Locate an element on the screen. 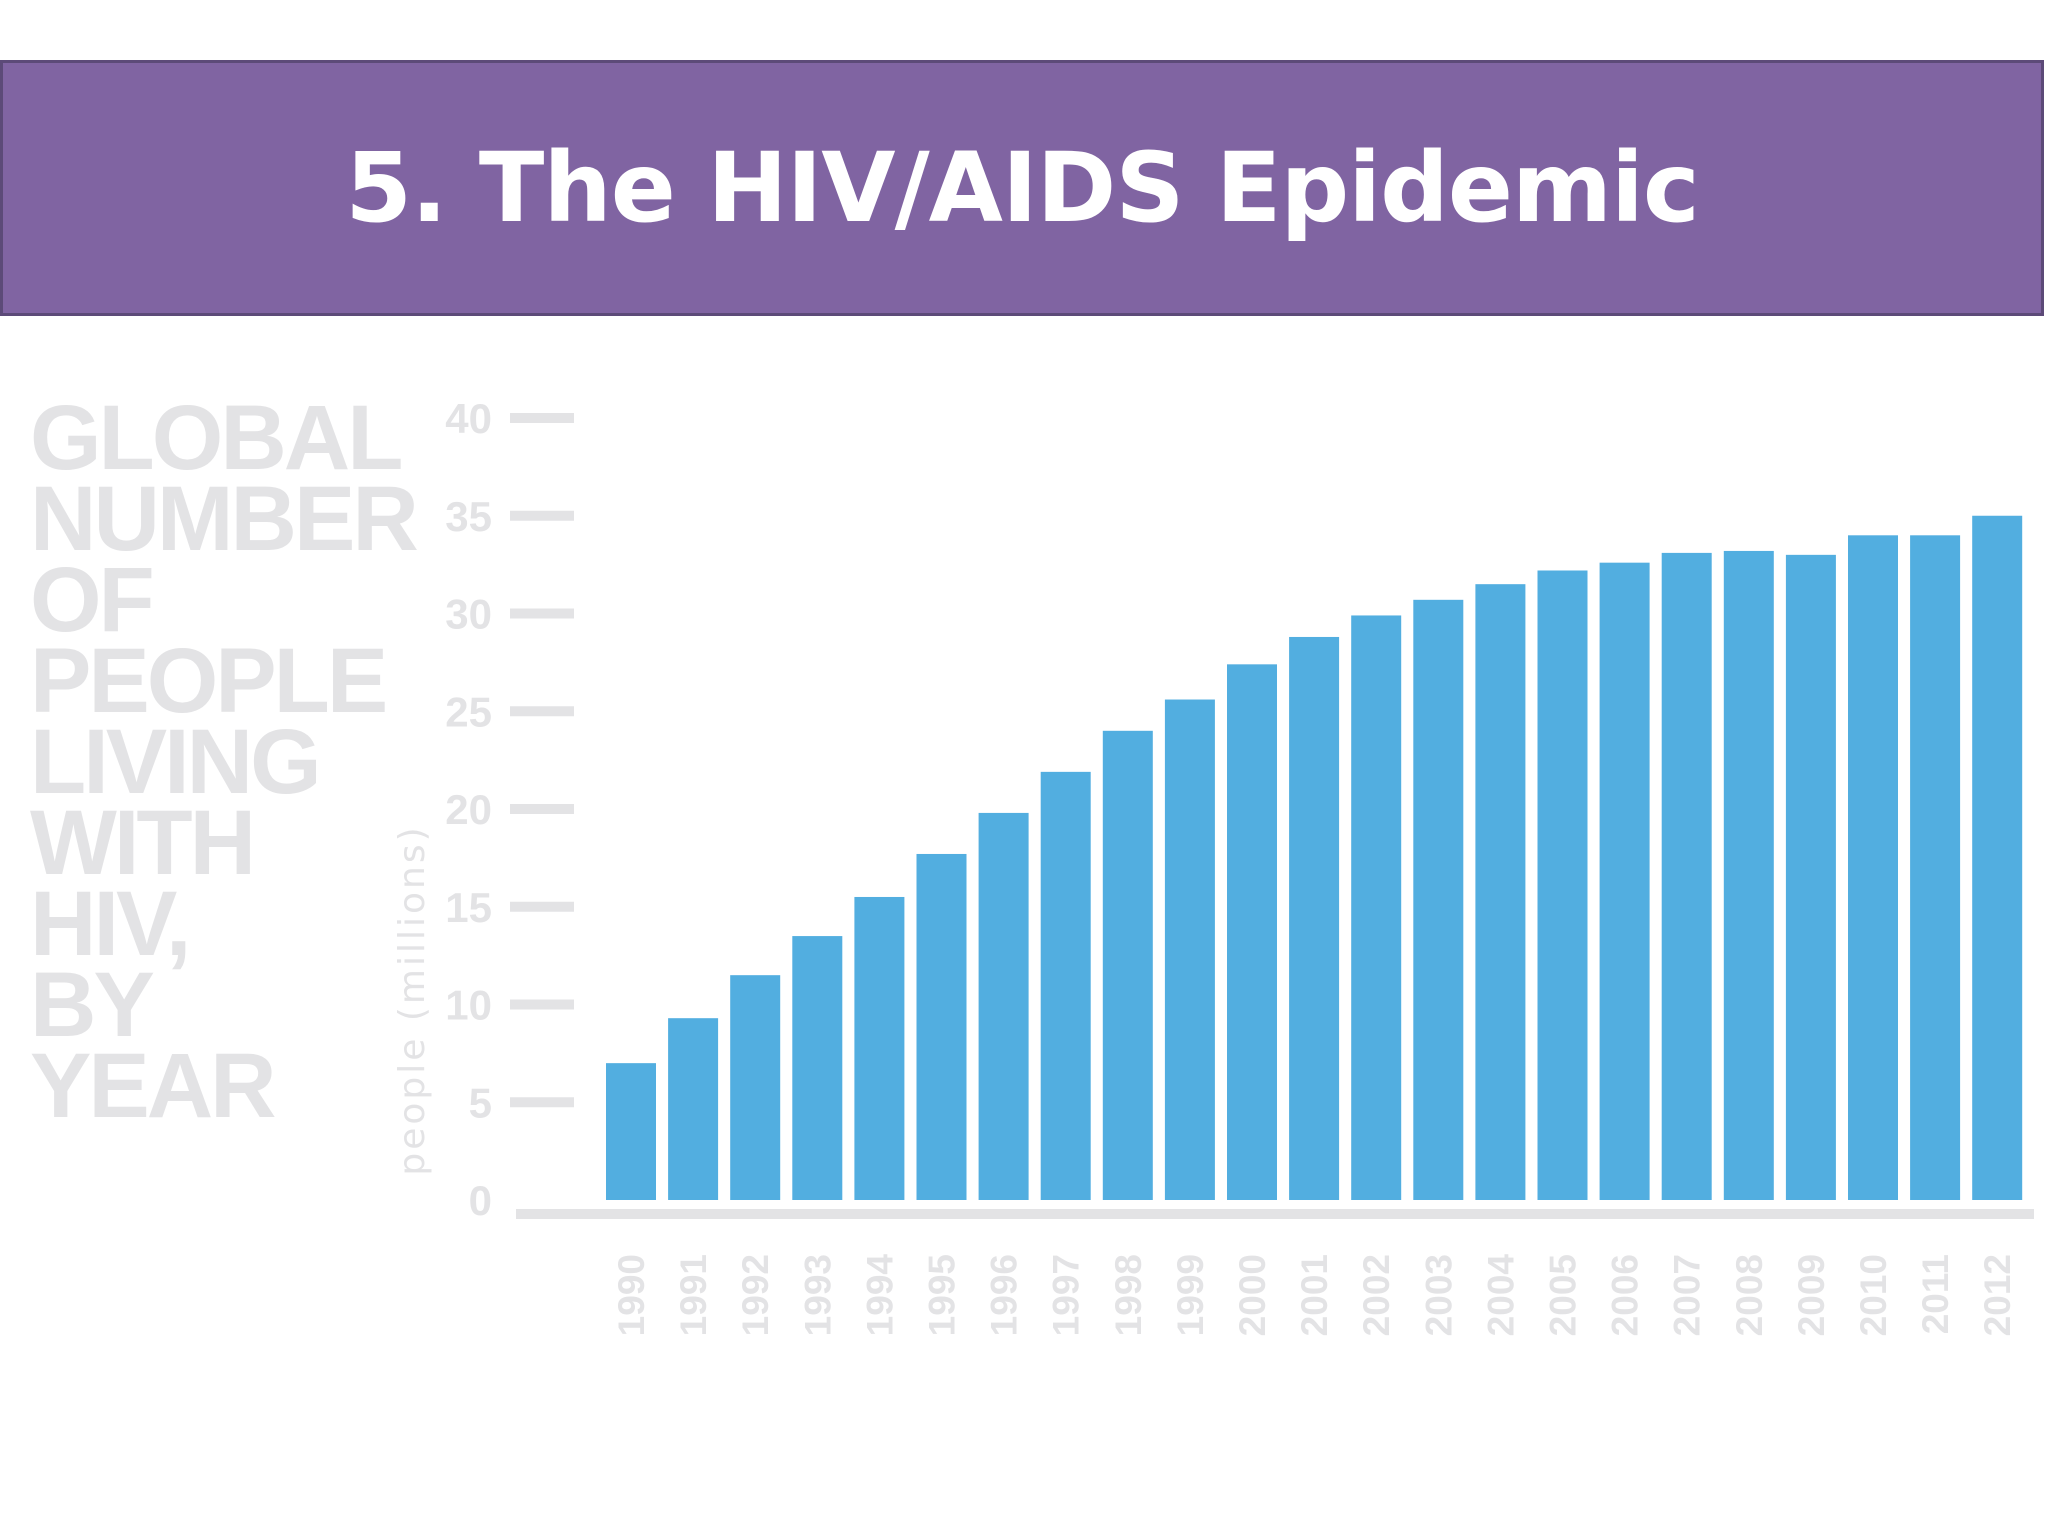 The height and width of the screenshot is (1536, 2048). bar-2005 is located at coordinates (1562, 885).